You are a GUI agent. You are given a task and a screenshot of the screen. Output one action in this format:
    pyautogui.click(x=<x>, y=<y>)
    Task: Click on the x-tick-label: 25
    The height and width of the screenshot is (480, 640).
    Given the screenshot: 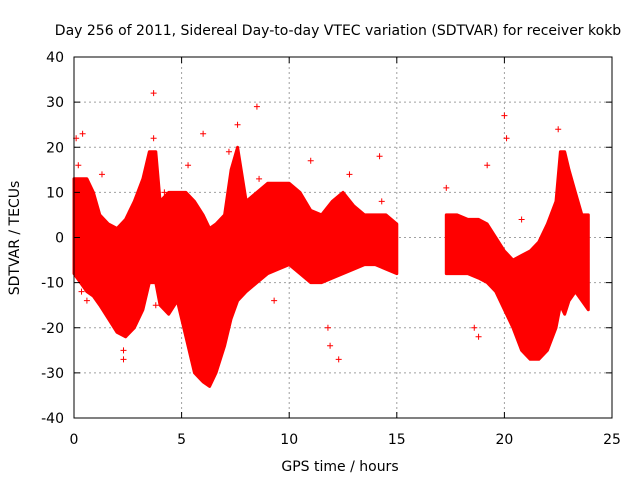 What is the action you would take?
    pyautogui.click(x=612, y=440)
    